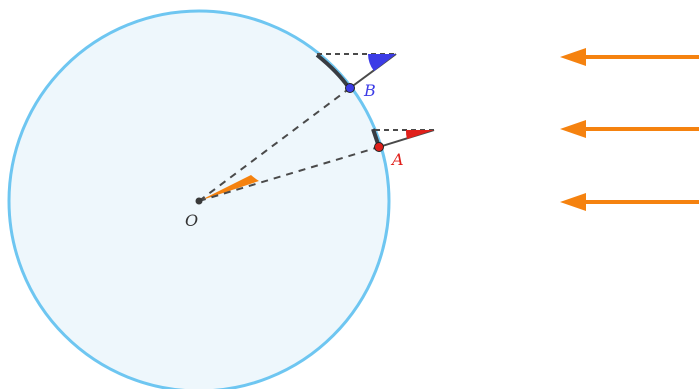 The width and height of the screenshot is (699, 389). What do you see at coordinates (350, 88) in the screenshot?
I see `point-b` at bounding box center [350, 88].